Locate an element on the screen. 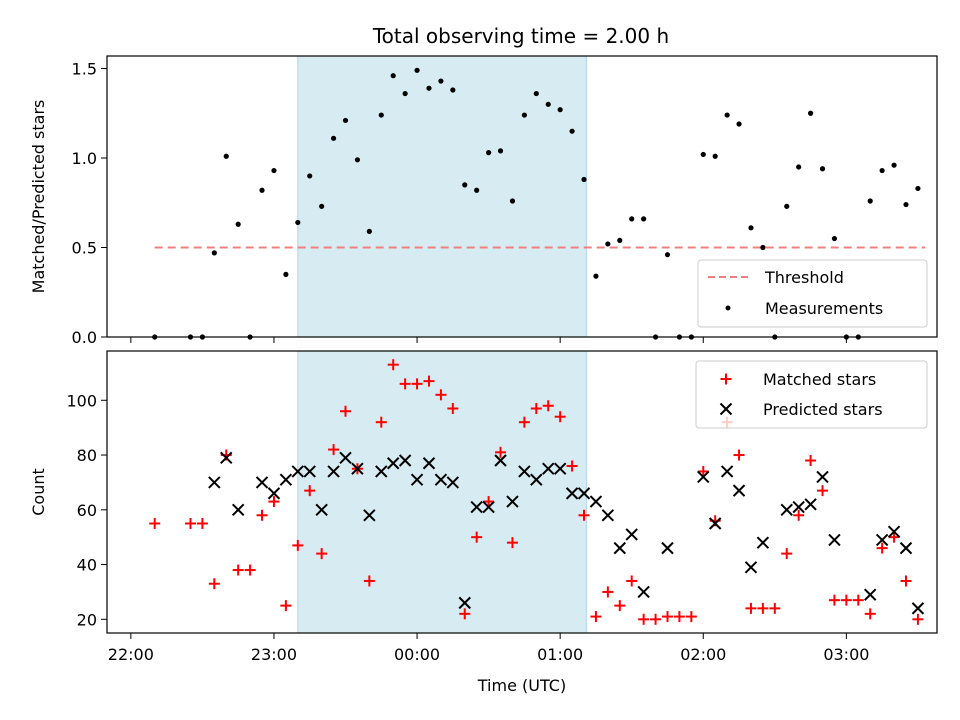 The width and height of the screenshot is (960, 720). legend-matched-swatch is located at coordinates (726, 379).